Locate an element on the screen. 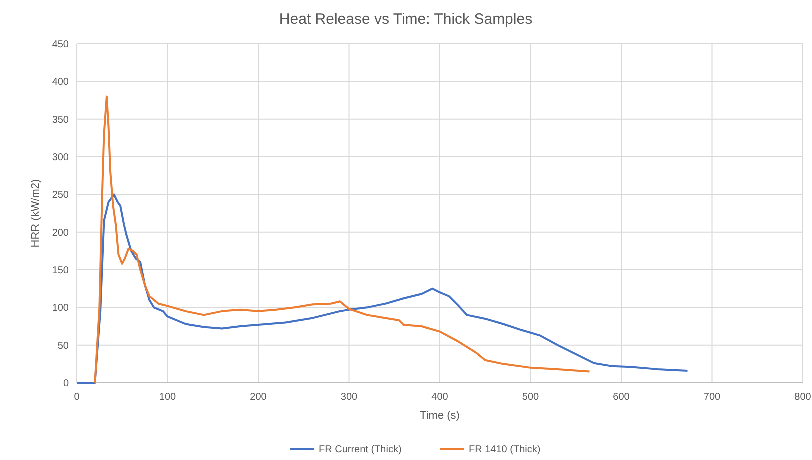 Image resolution: width=812 pixels, height=460 pixels. chart-title: Heat Release vs Time: Thick Samples is located at coordinates (406, 19).